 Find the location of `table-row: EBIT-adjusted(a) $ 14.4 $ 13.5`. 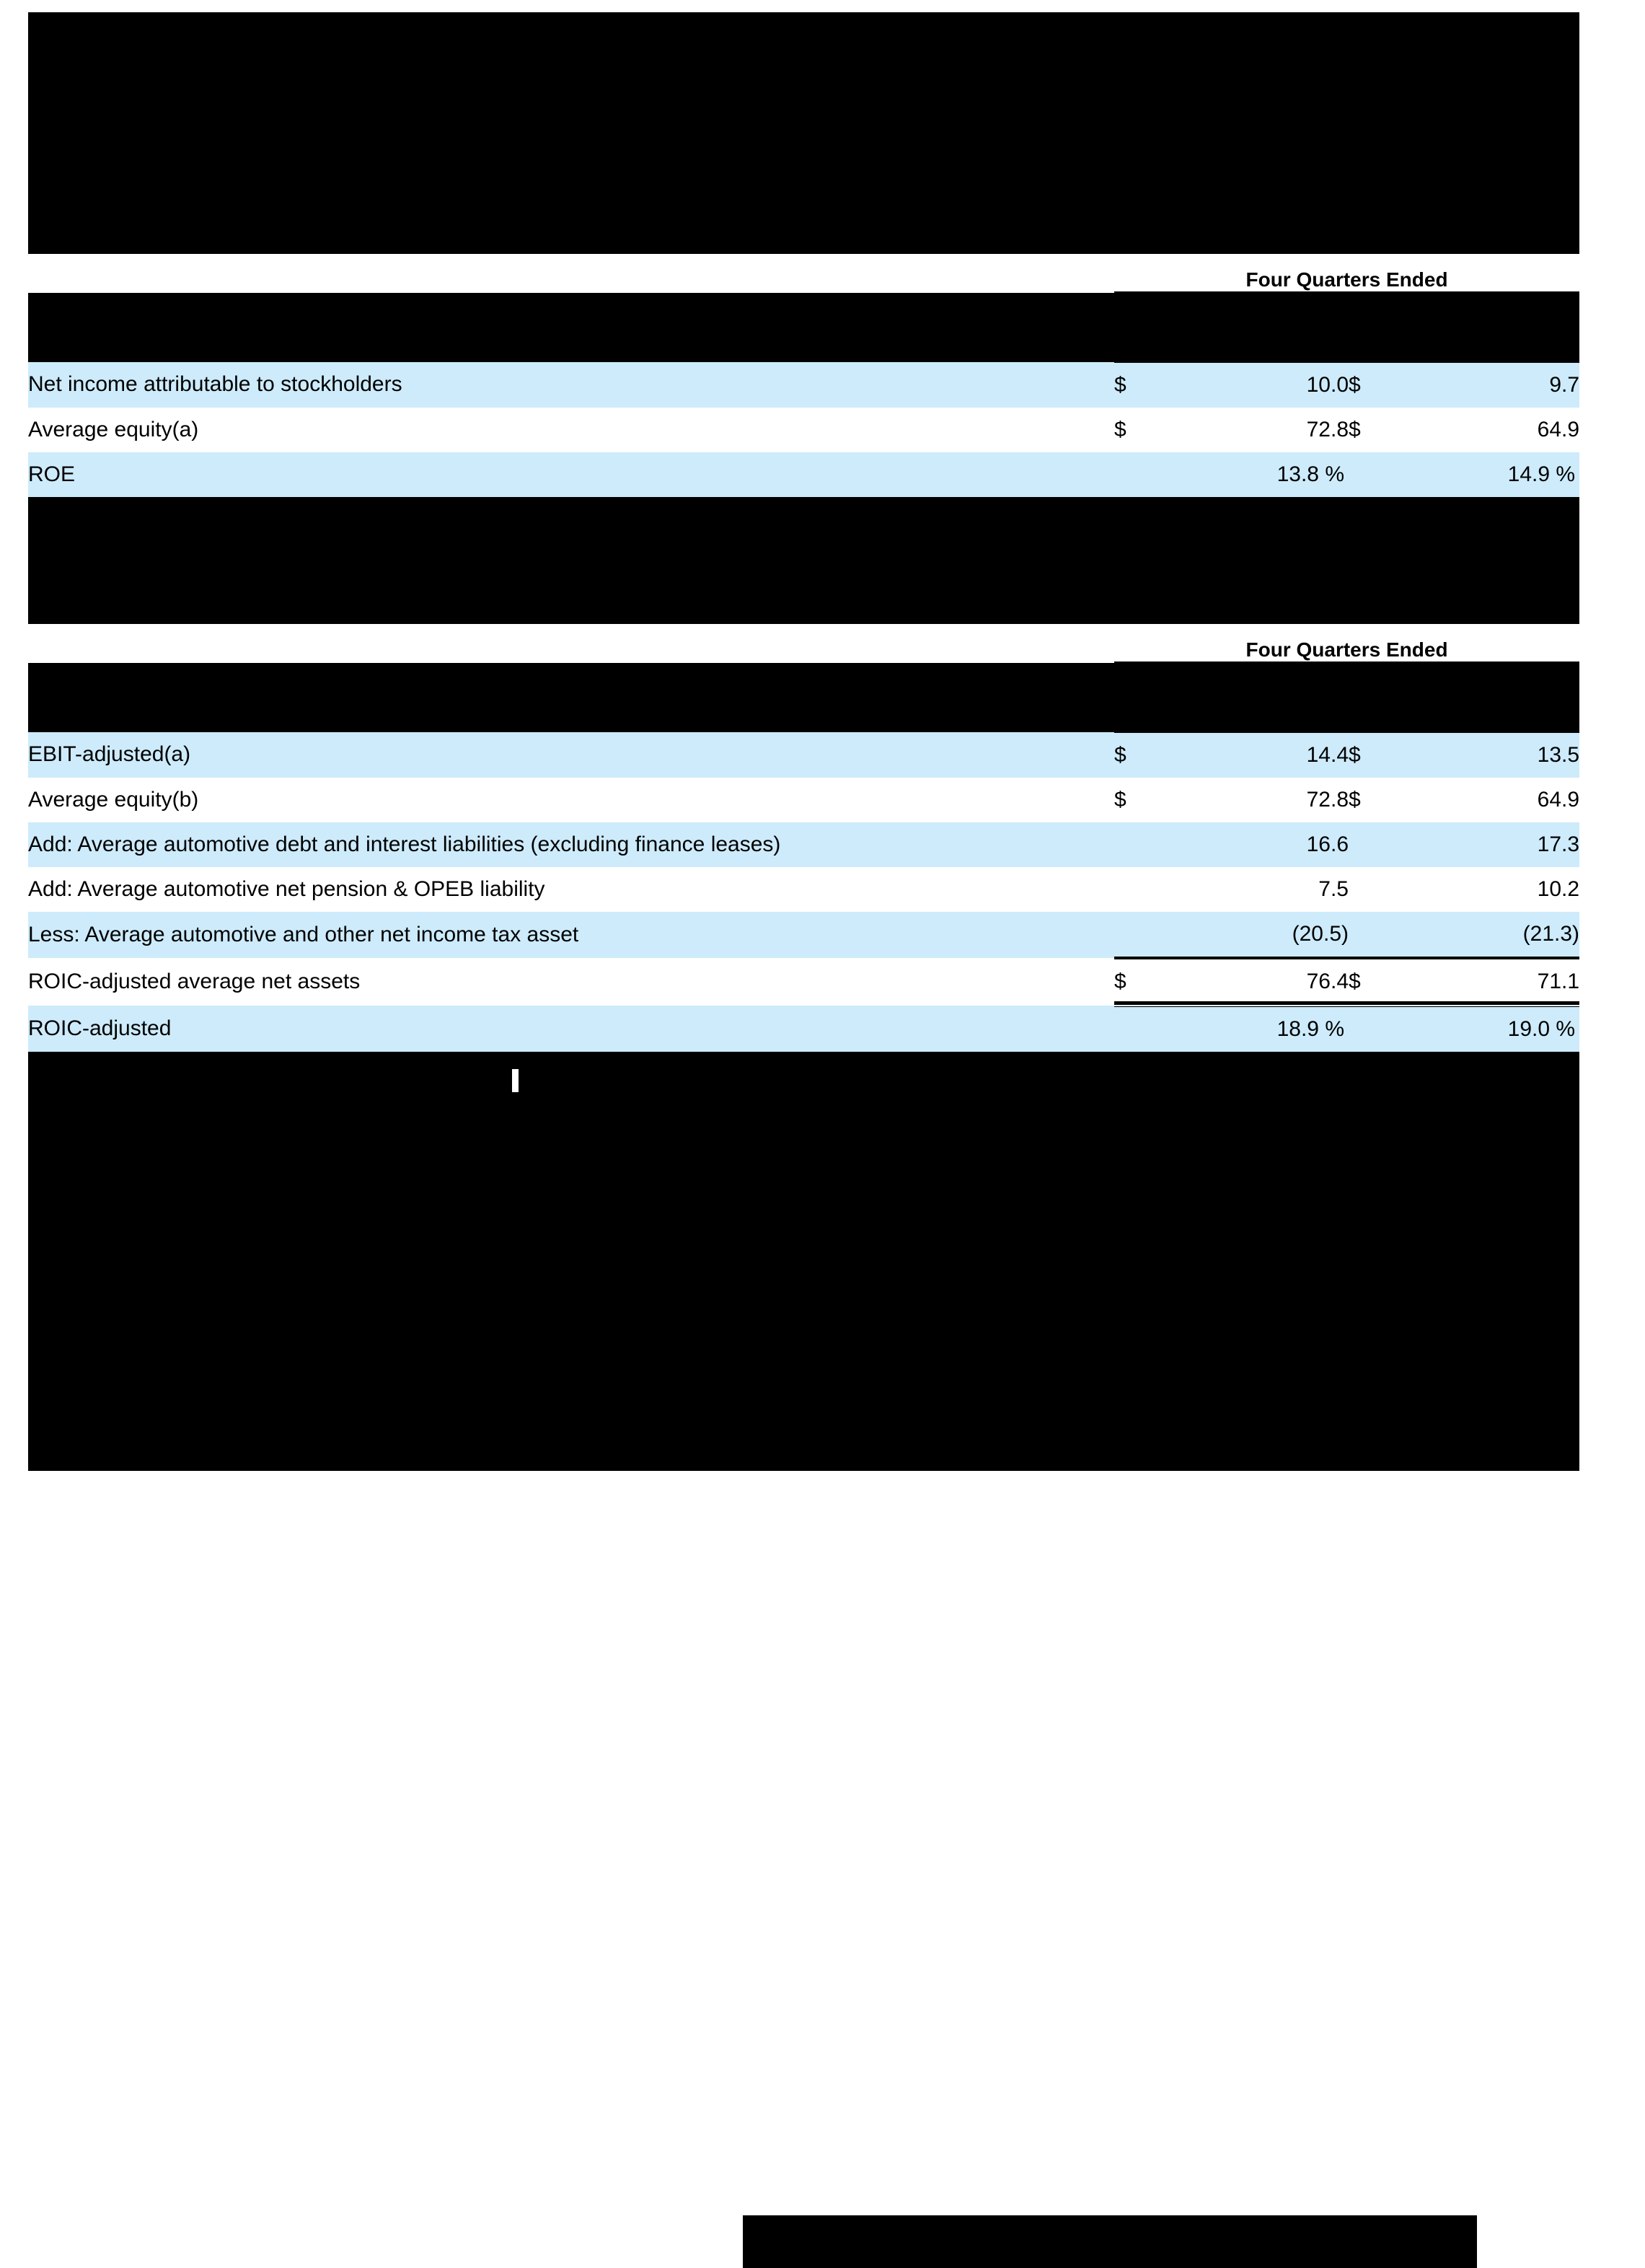

table-row: EBIT-adjusted(a) $ 14.4 $ 13.5 is located at coordinates (804, 754).